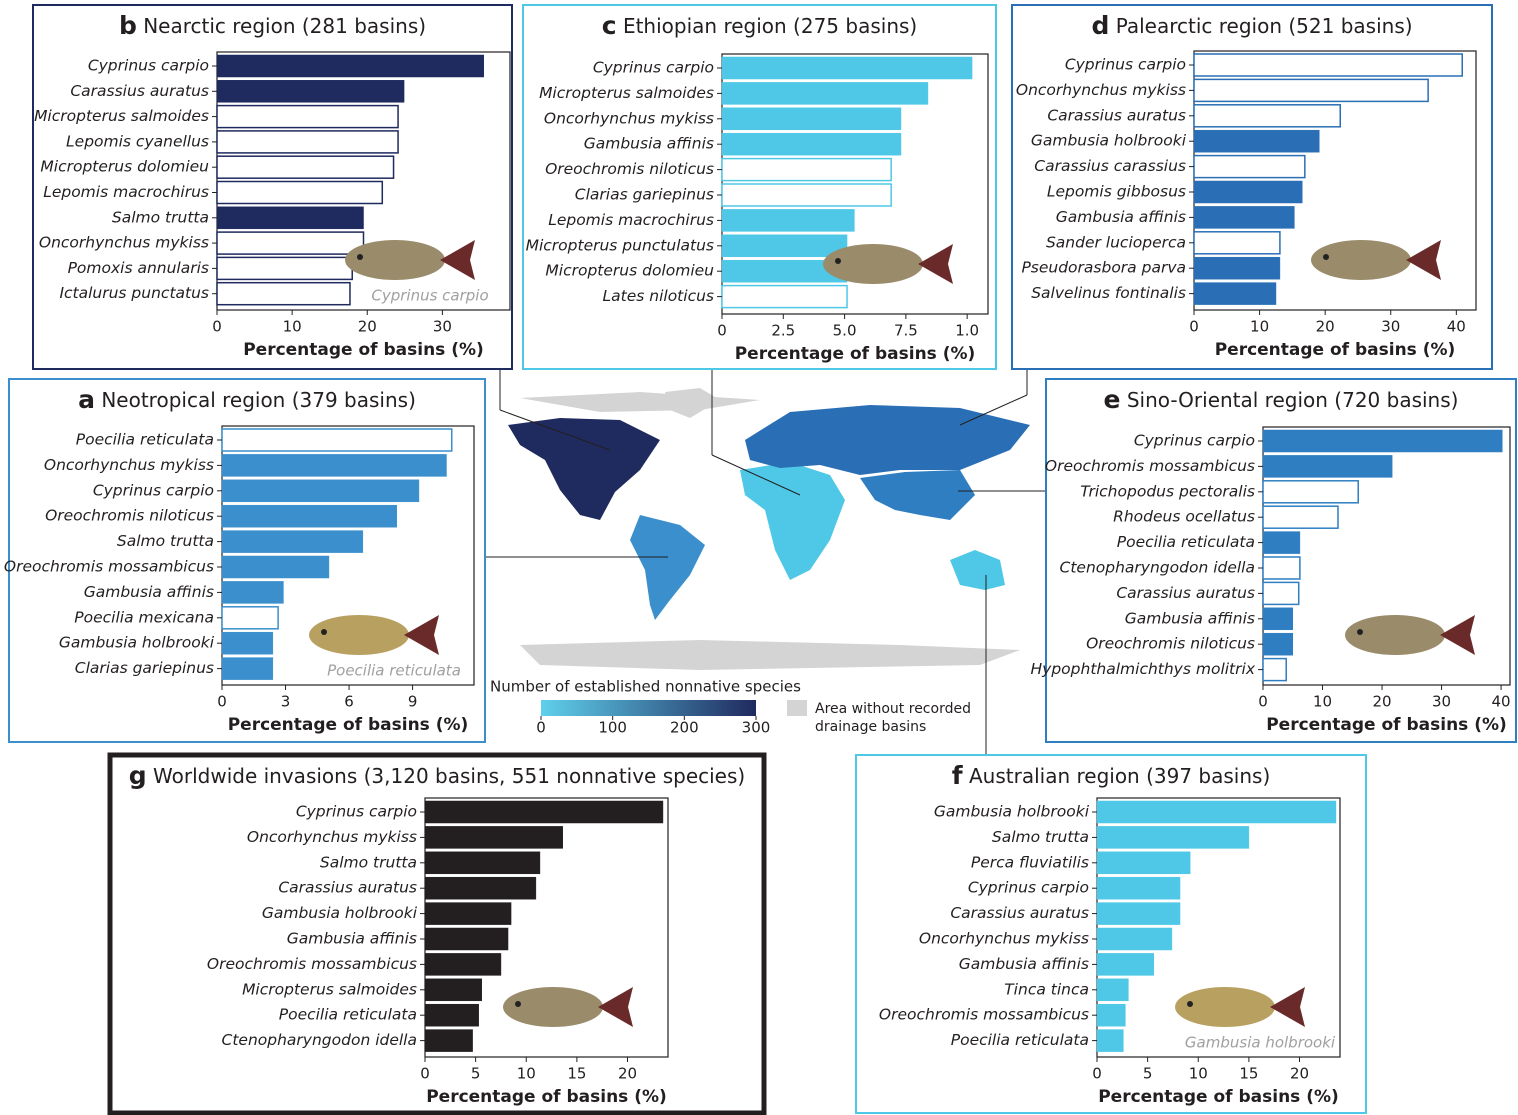  I want to click on category-label: Oreochromis niloticus, so click(129, 516).